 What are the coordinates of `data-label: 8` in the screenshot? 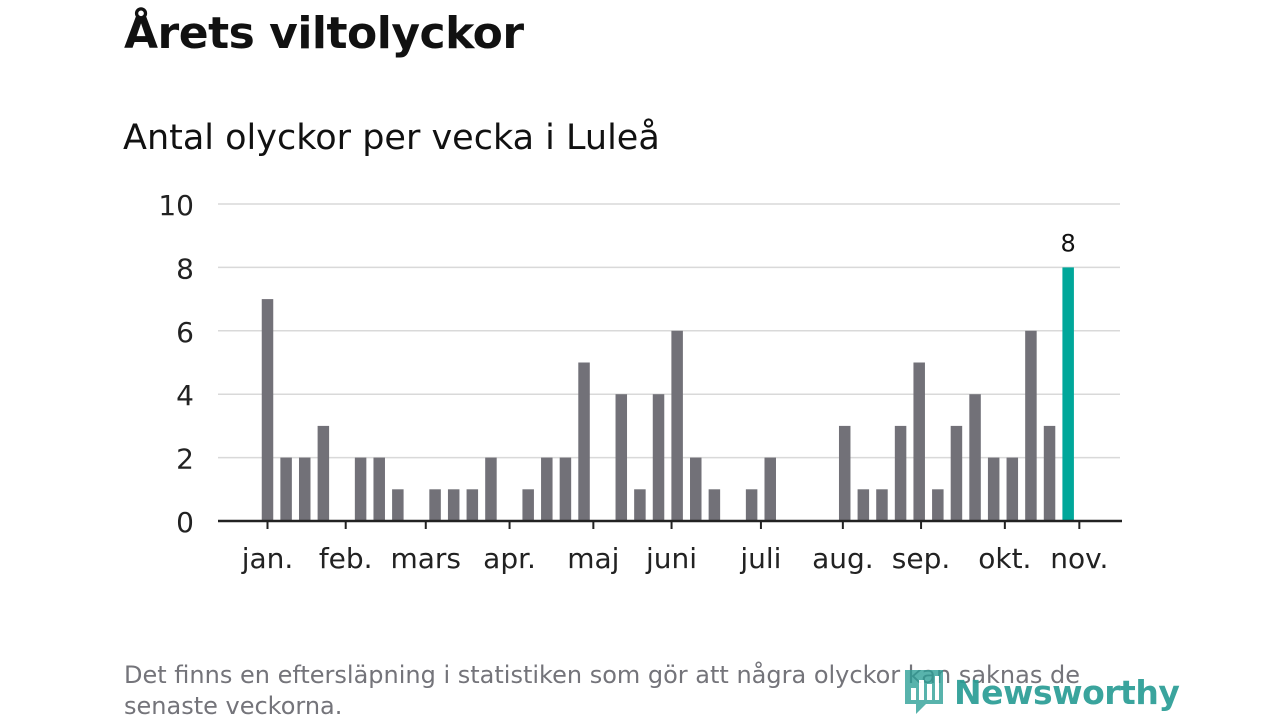 It's located at (1068, 243).